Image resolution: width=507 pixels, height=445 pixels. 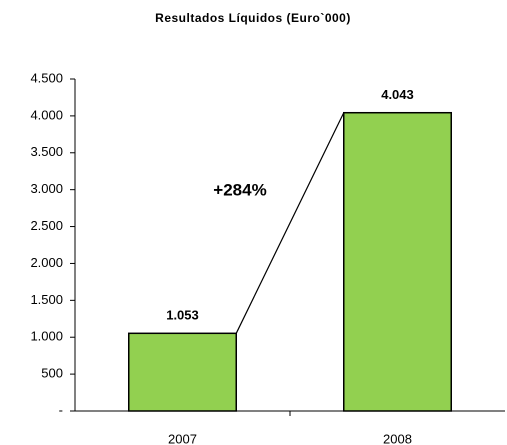 I want to click on x-tick-label: 2008, so click(x=397, y=438).